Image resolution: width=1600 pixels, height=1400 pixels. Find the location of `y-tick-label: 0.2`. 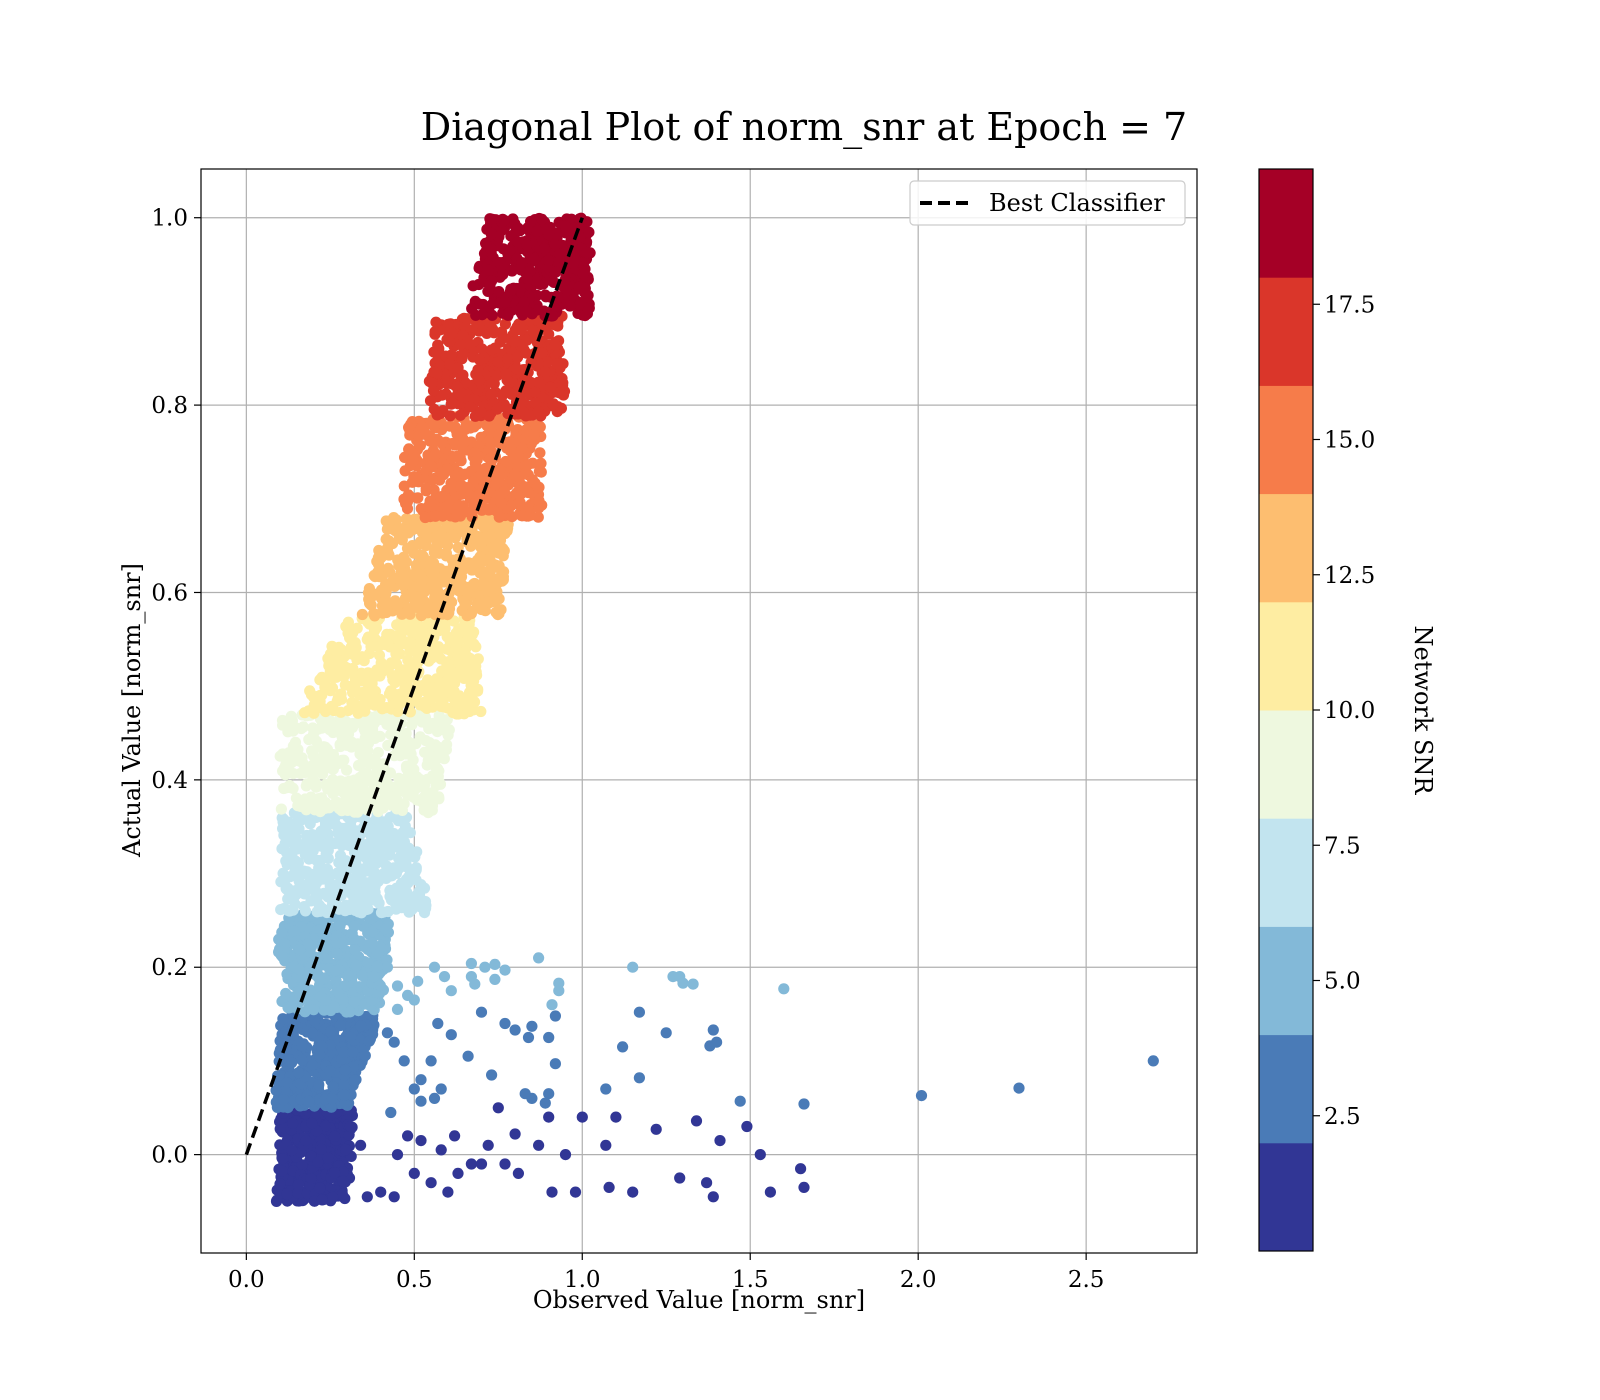

y-tick-label: 0.2 is located at coordinates (169, 968).